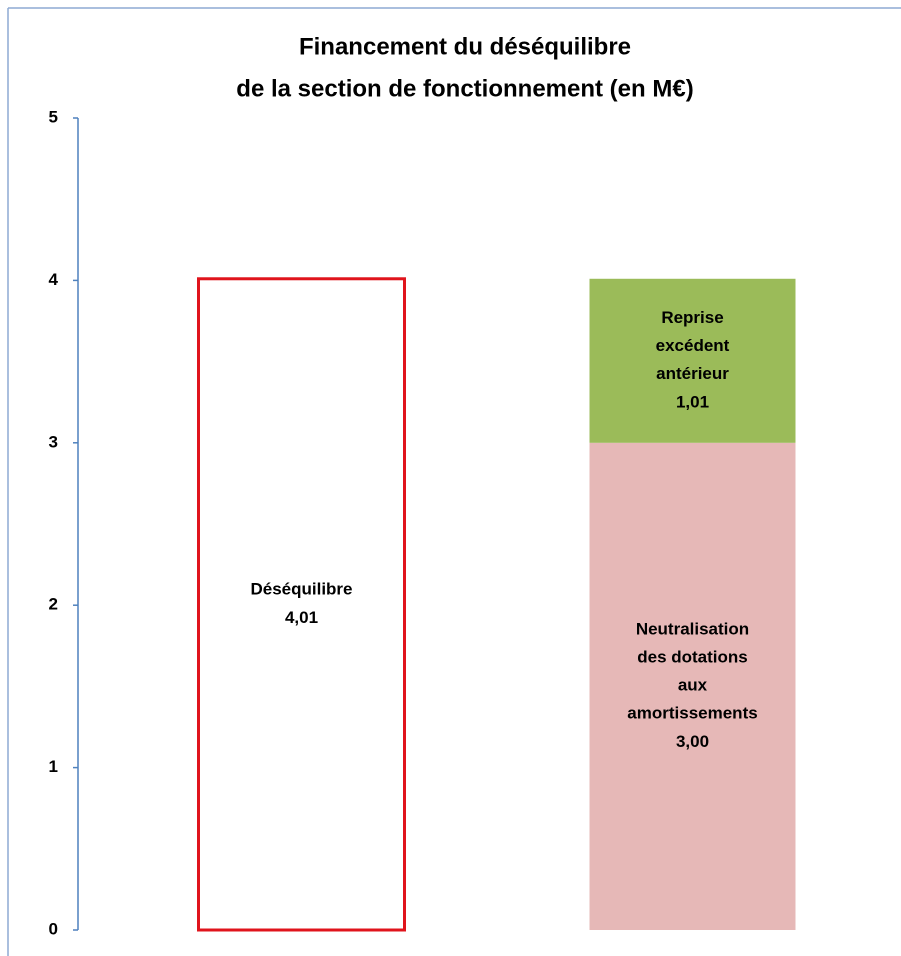  What do you see at coordinates (464, 88) in the screenshot?
I see `chart-title: de la section de fonctionnement (en M€)` at bounding box center [464, 88].